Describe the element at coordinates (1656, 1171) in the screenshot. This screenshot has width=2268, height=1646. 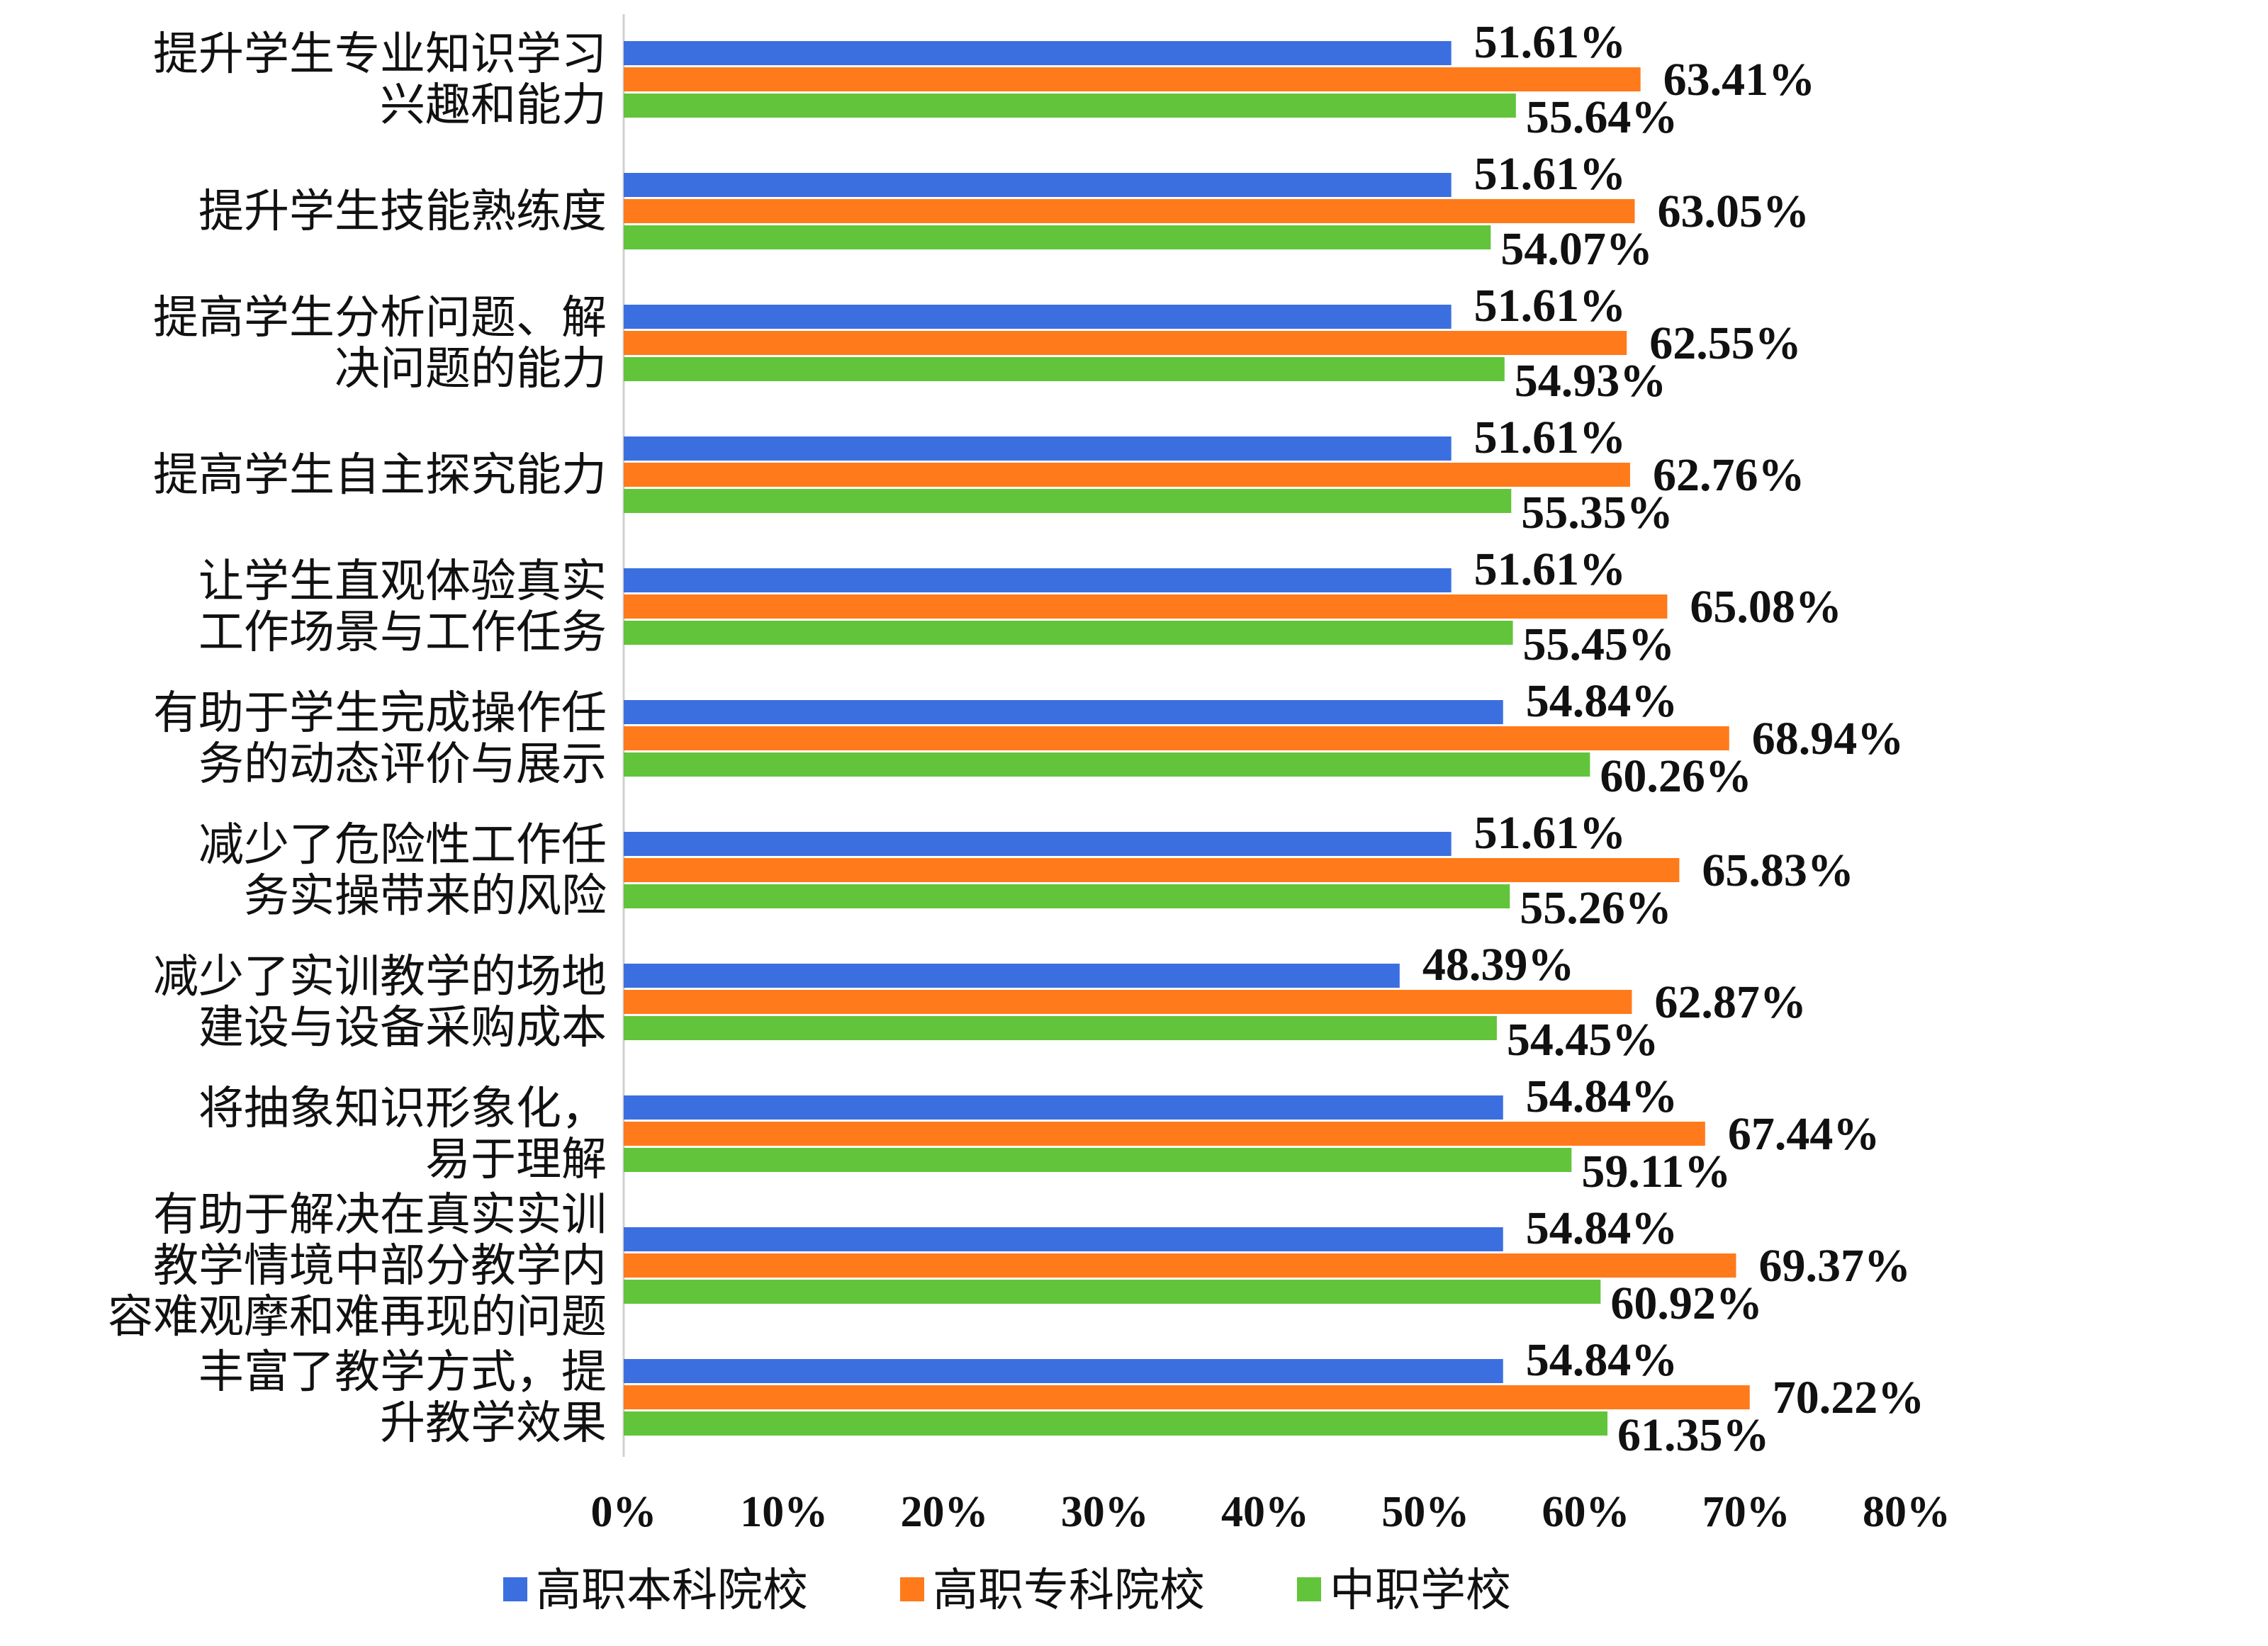
I see `data-label: 59.11%` at that location.